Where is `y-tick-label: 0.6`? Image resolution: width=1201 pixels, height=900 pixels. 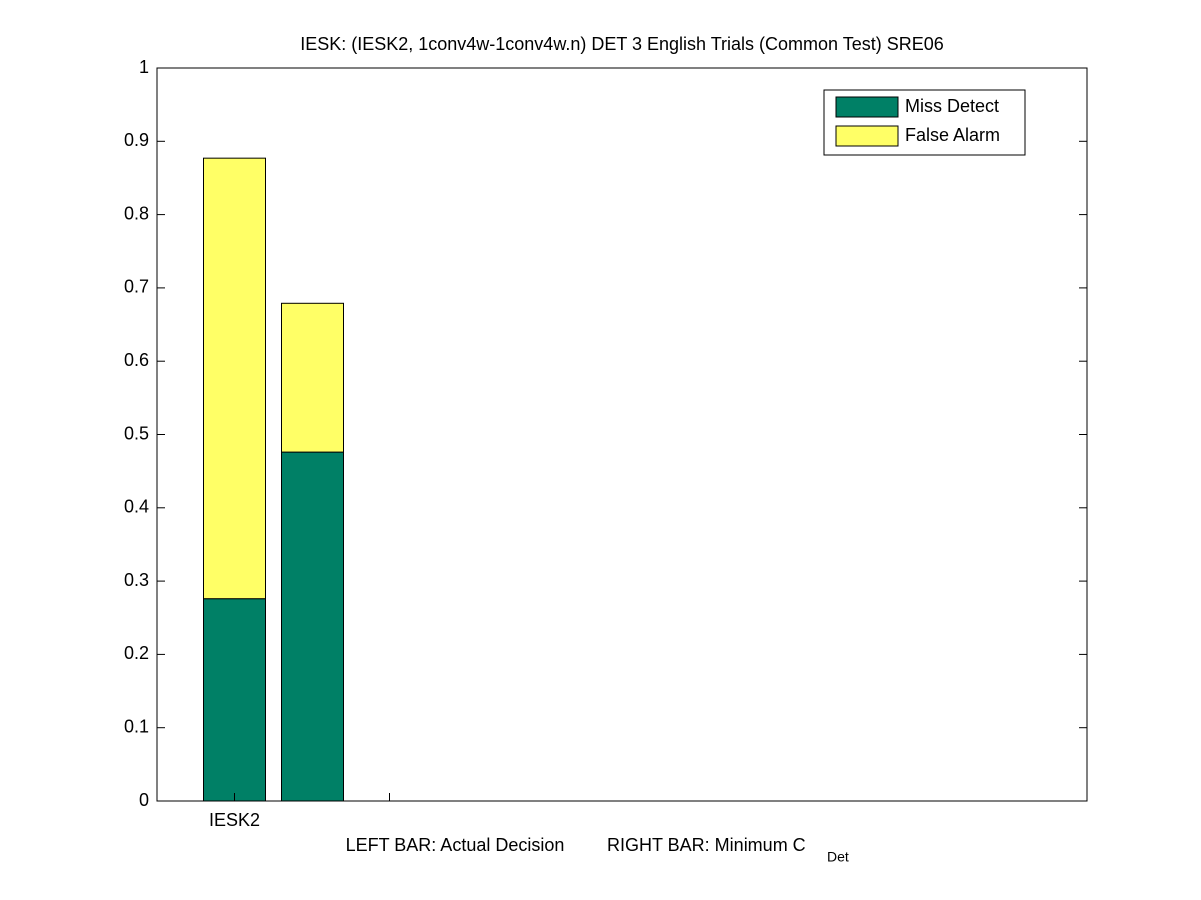
y-tick-label: 0.6 is located at coordinates (136, 360).